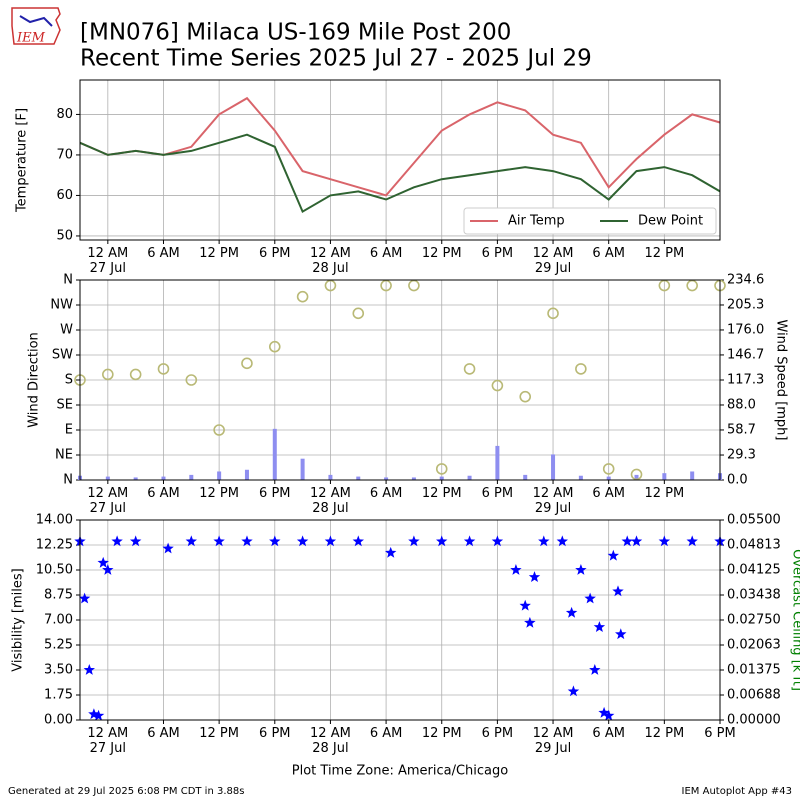 This screenshot has height=800, width=800. I want to click on y2-tick-label: 0.02750, so click(754, 620).